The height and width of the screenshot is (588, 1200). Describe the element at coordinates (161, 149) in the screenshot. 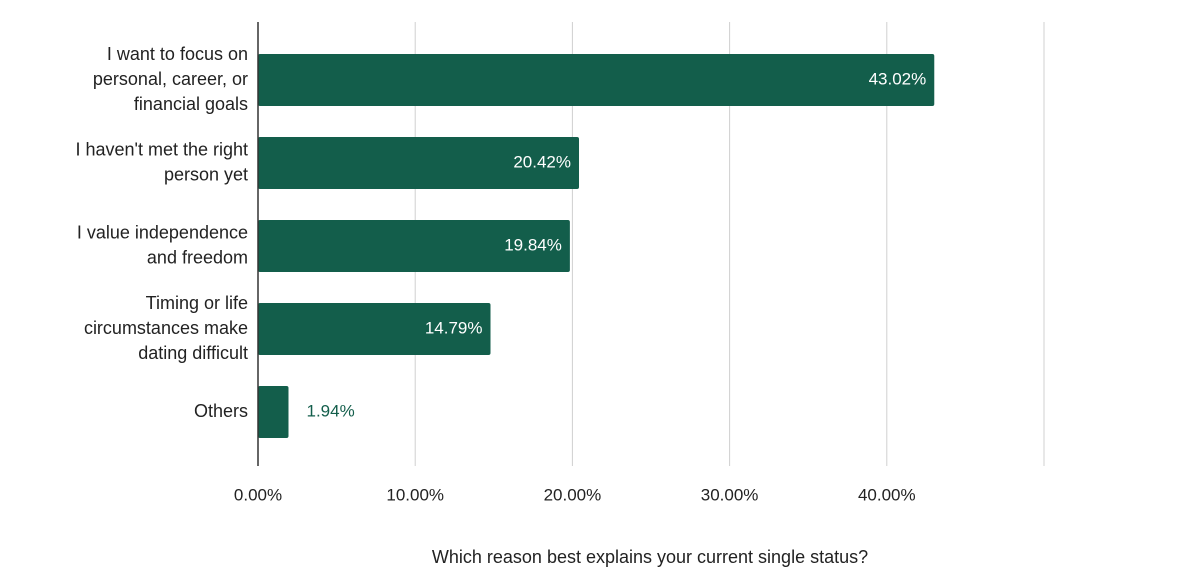

I see `category-label-line: I haven't met the right` at that location.